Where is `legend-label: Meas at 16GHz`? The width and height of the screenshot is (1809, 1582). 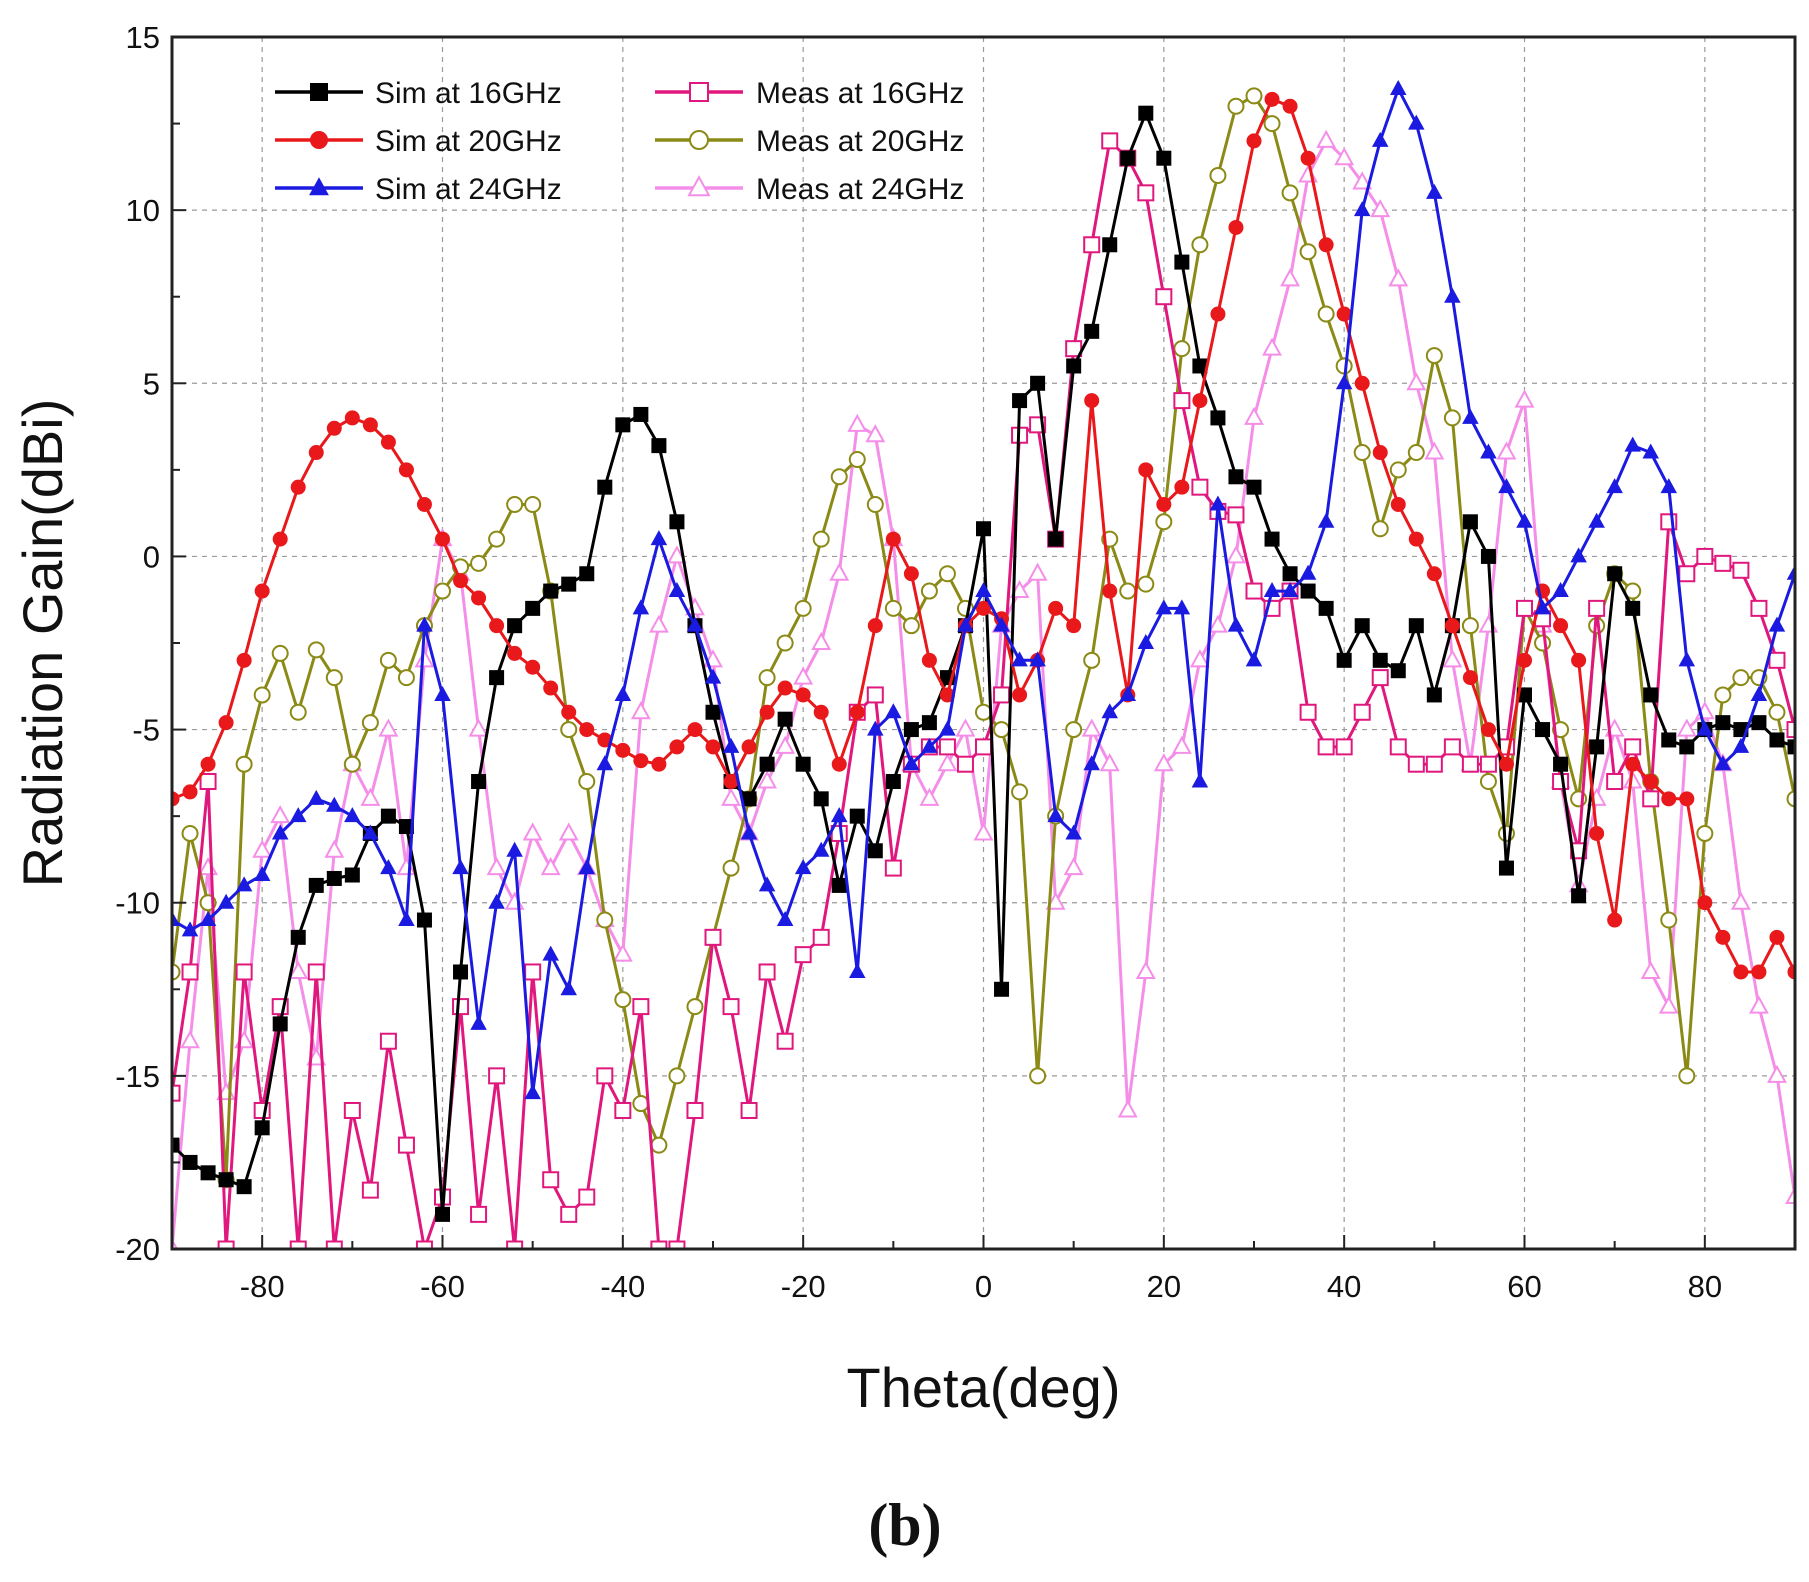 legend-label: Meas at 16GHz is located at coordinates (860, 93).